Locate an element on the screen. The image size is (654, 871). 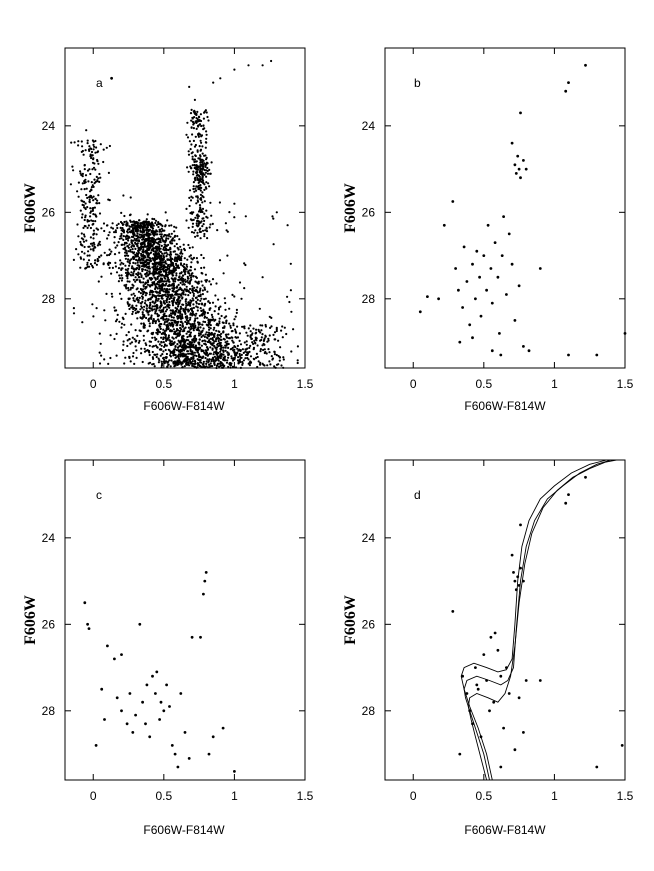
x-axis-label: F606W-F814W is located at coordinates (184, 830).